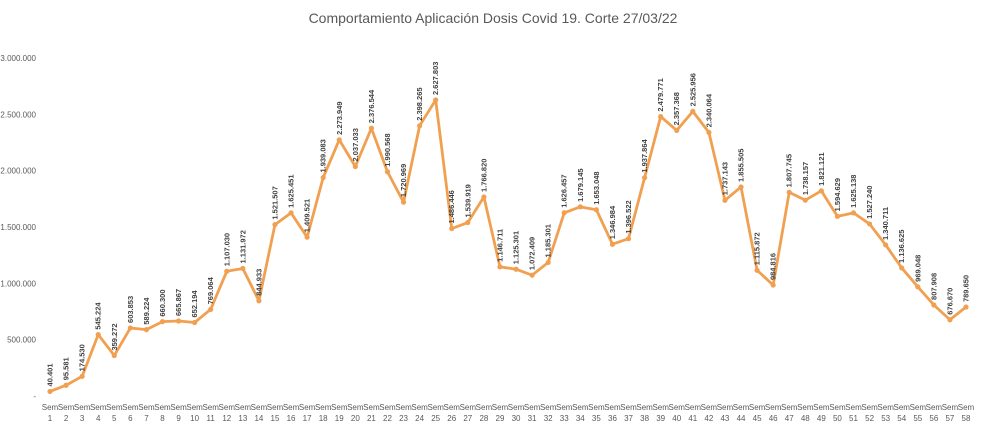  I want to click on data-label: 1.185.301, so click(548, 240).